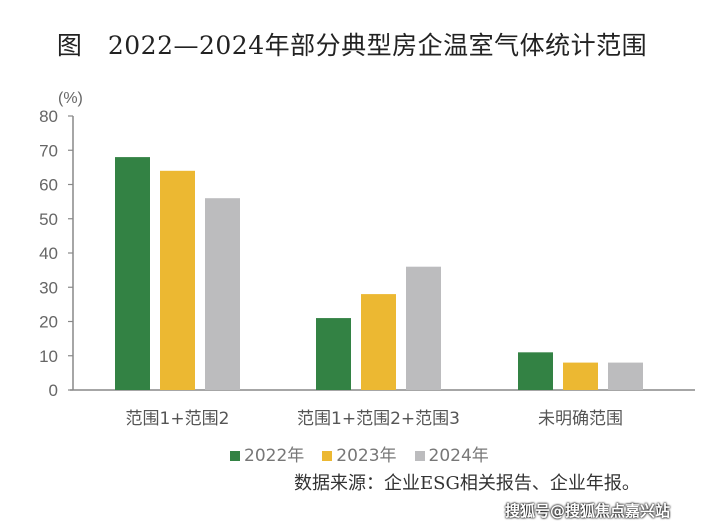 Image resolution: width=704 pixels, height=525 pixels. What do you see at coordinates (48, 253) in the screenshot?
I see `y-tick-label: 40` at bounding box center [48, 253].